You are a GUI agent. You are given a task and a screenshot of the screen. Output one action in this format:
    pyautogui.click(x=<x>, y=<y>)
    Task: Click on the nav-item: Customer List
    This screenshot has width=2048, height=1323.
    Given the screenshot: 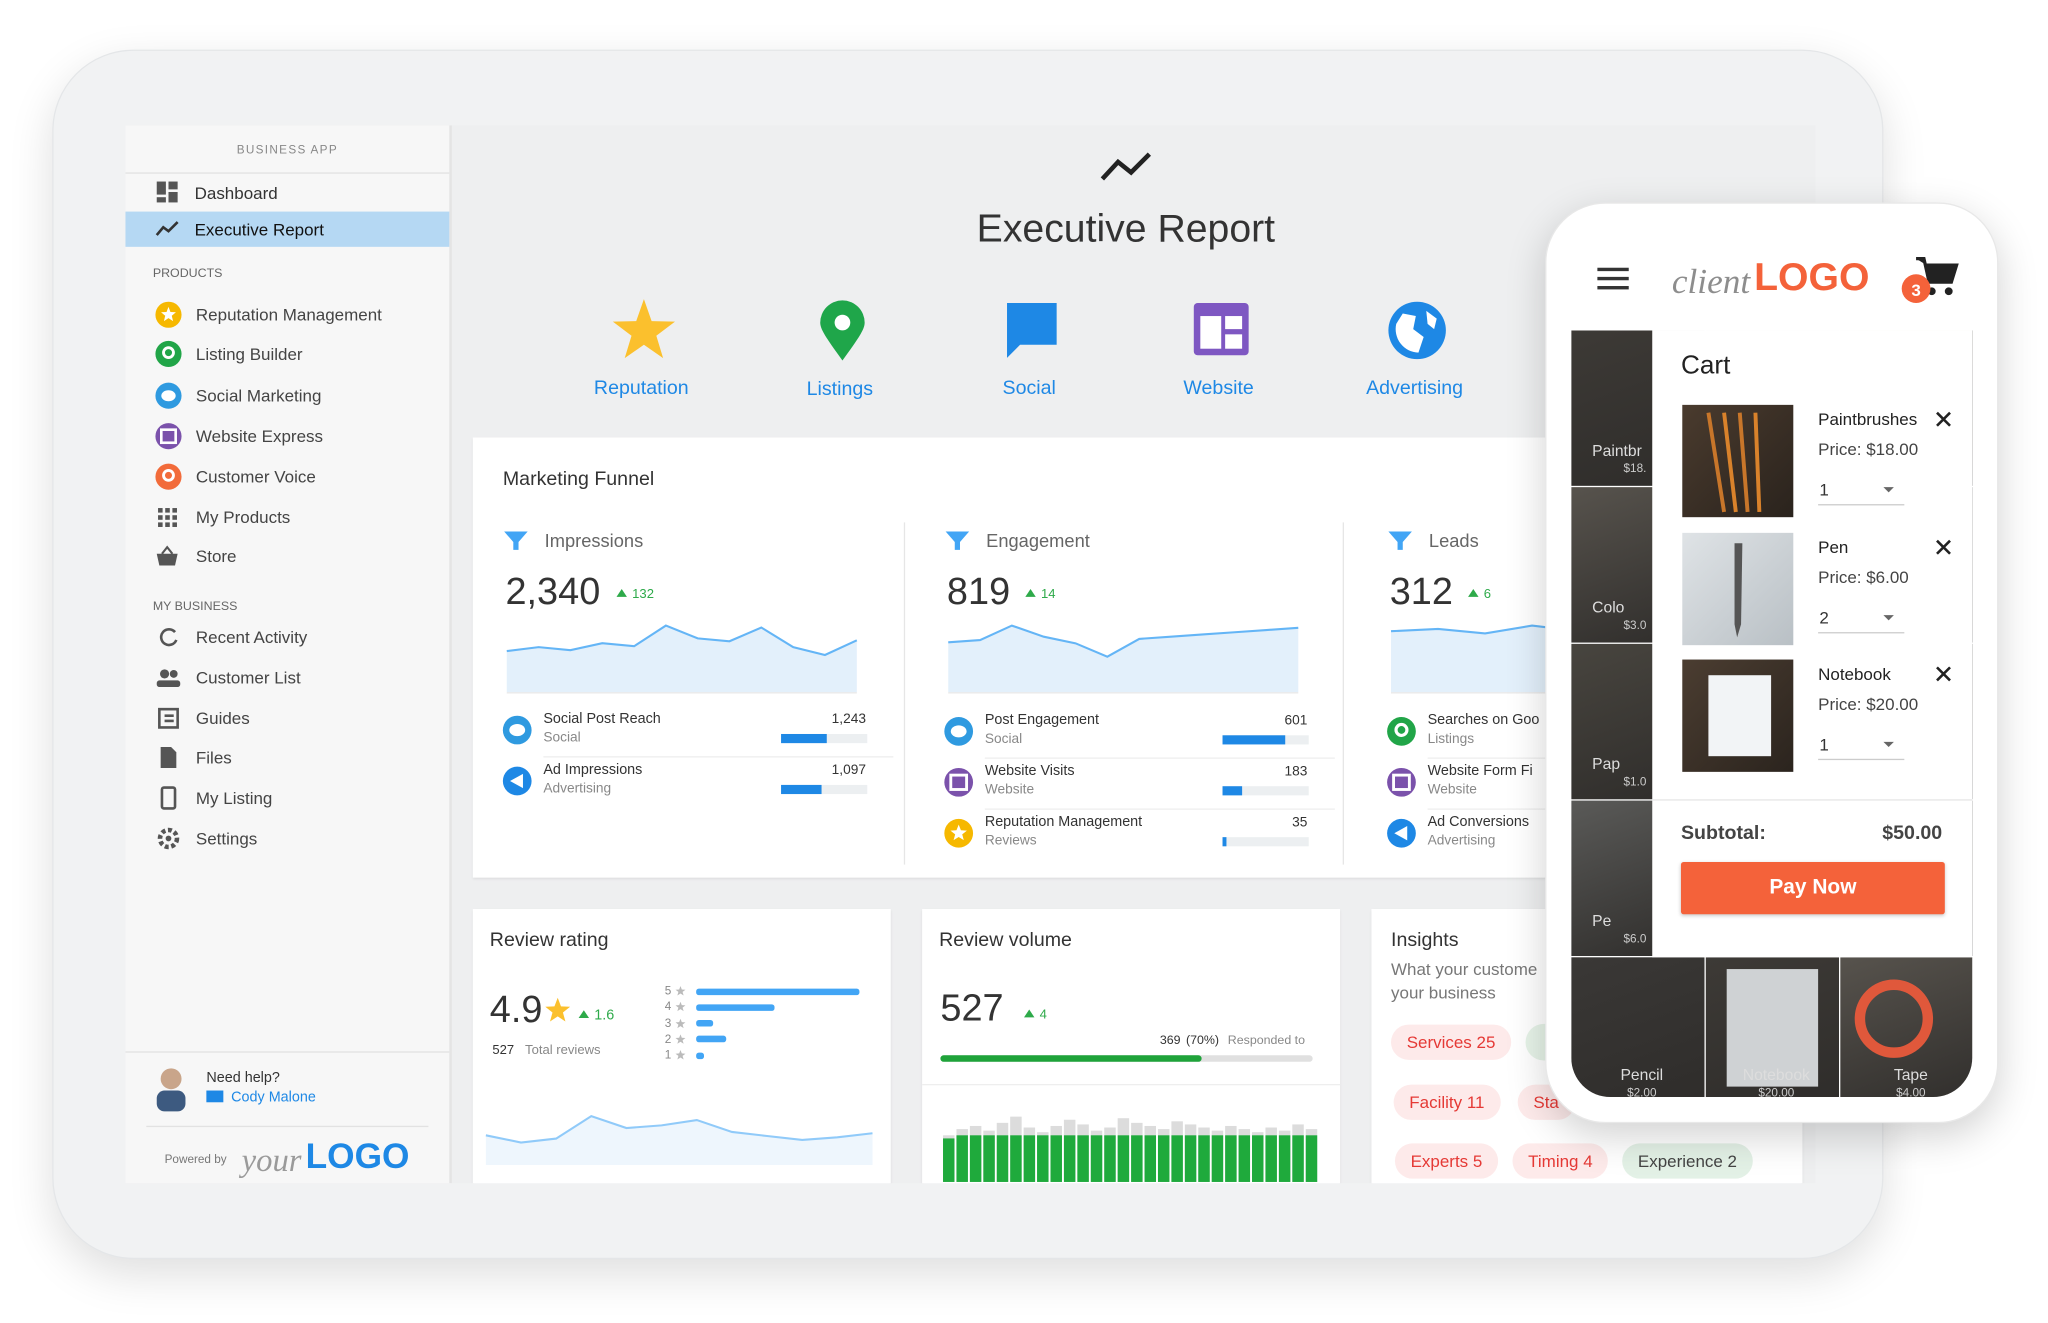 What is the action you would take?
    pyautogui.click(x=248, y=677)
    